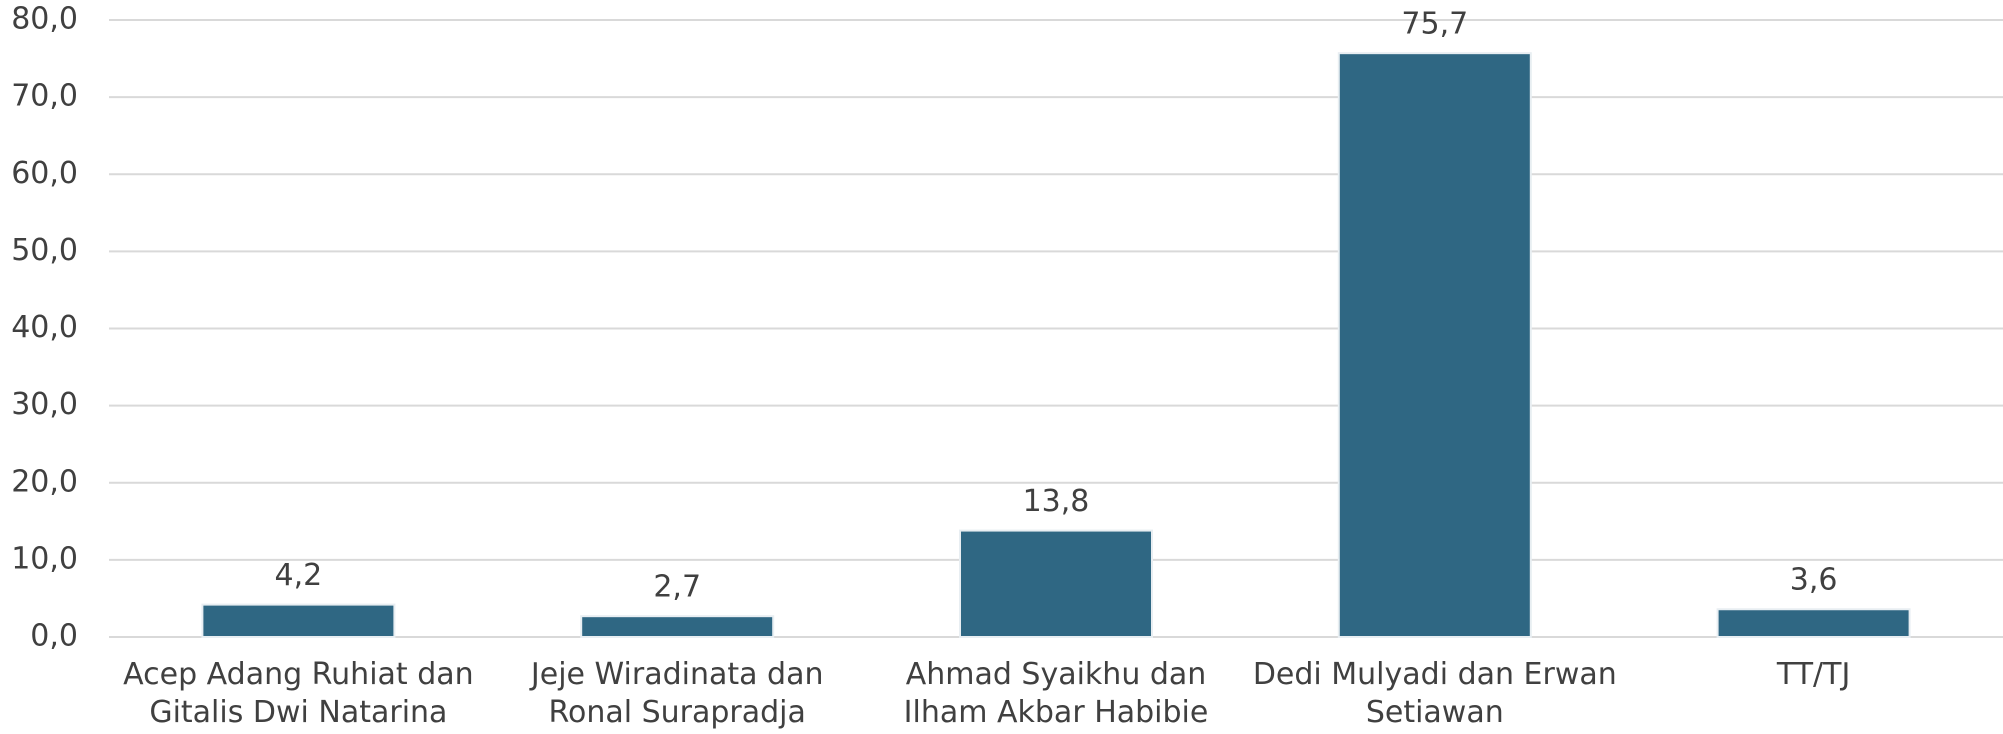 This screenshot has height=734, width=2003. I want to click on value-label: 2,7, so click(677, 587).